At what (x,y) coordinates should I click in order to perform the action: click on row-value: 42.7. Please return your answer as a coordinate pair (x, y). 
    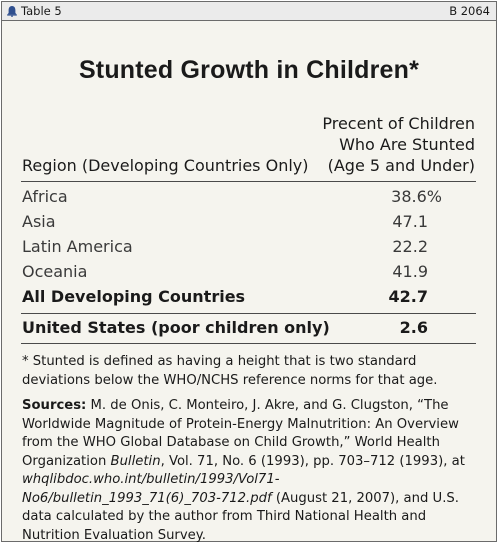
    Looking at the image, I should click on (408, 296).